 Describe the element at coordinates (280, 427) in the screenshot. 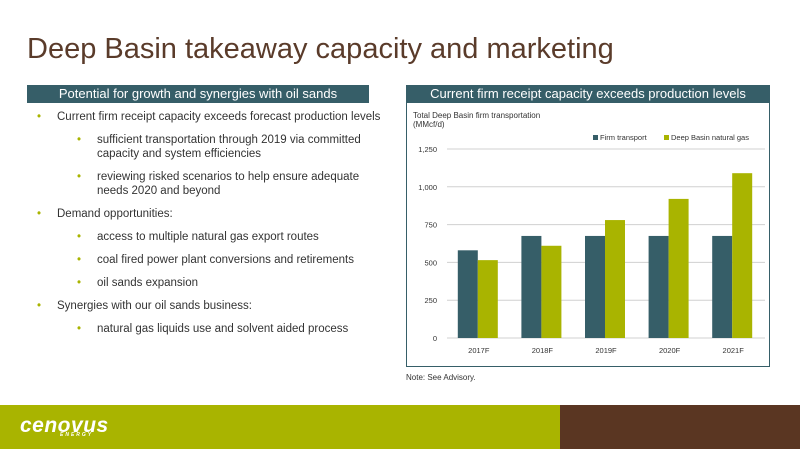

I see `footer-green-band` at that location.